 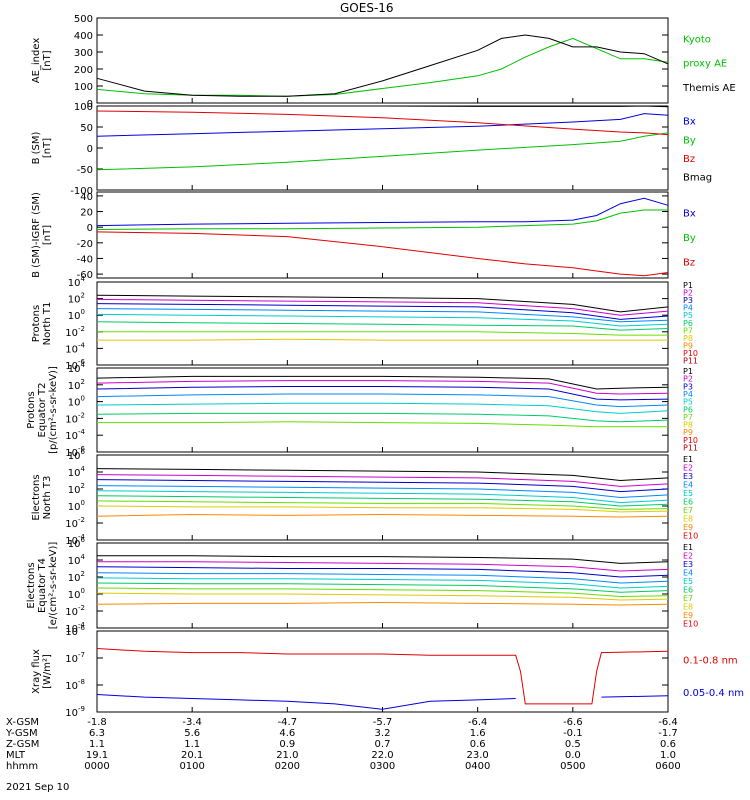 What do you see at coordinates (572, 766) in the screenshot?
I see `ephemeris-value: 0500` at bounding box center [572, 766].